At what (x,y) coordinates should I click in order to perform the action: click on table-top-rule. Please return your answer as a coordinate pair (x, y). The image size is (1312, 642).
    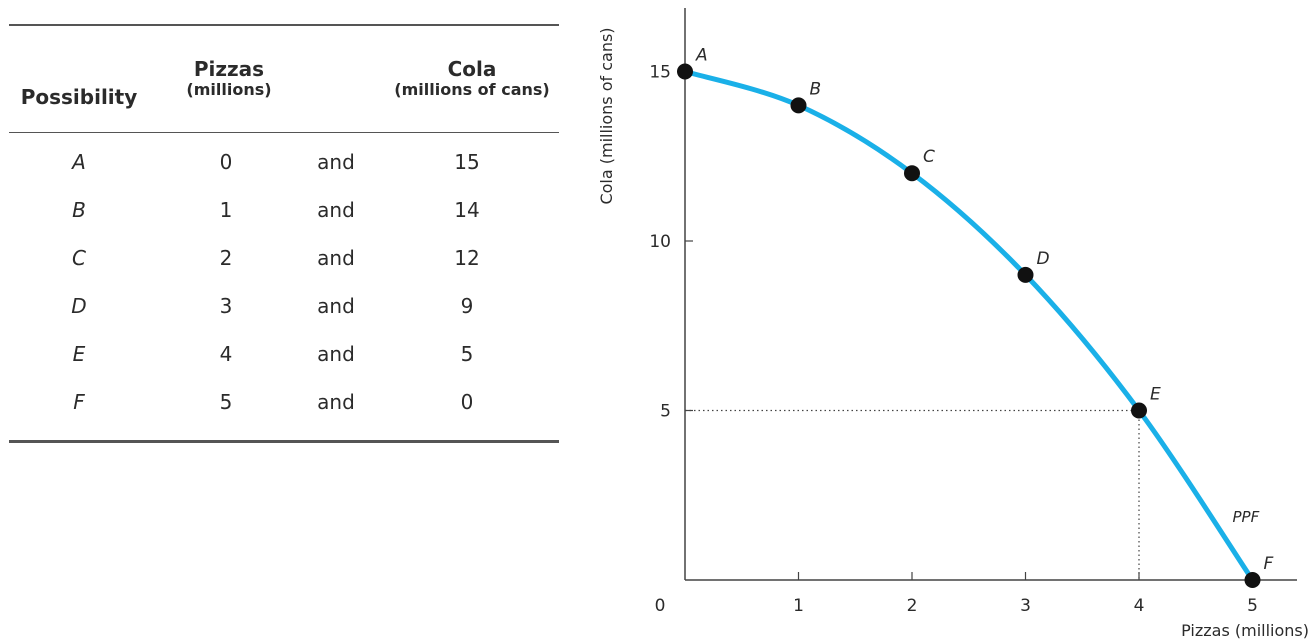
    Looking at the image, I should click on (284, 25).